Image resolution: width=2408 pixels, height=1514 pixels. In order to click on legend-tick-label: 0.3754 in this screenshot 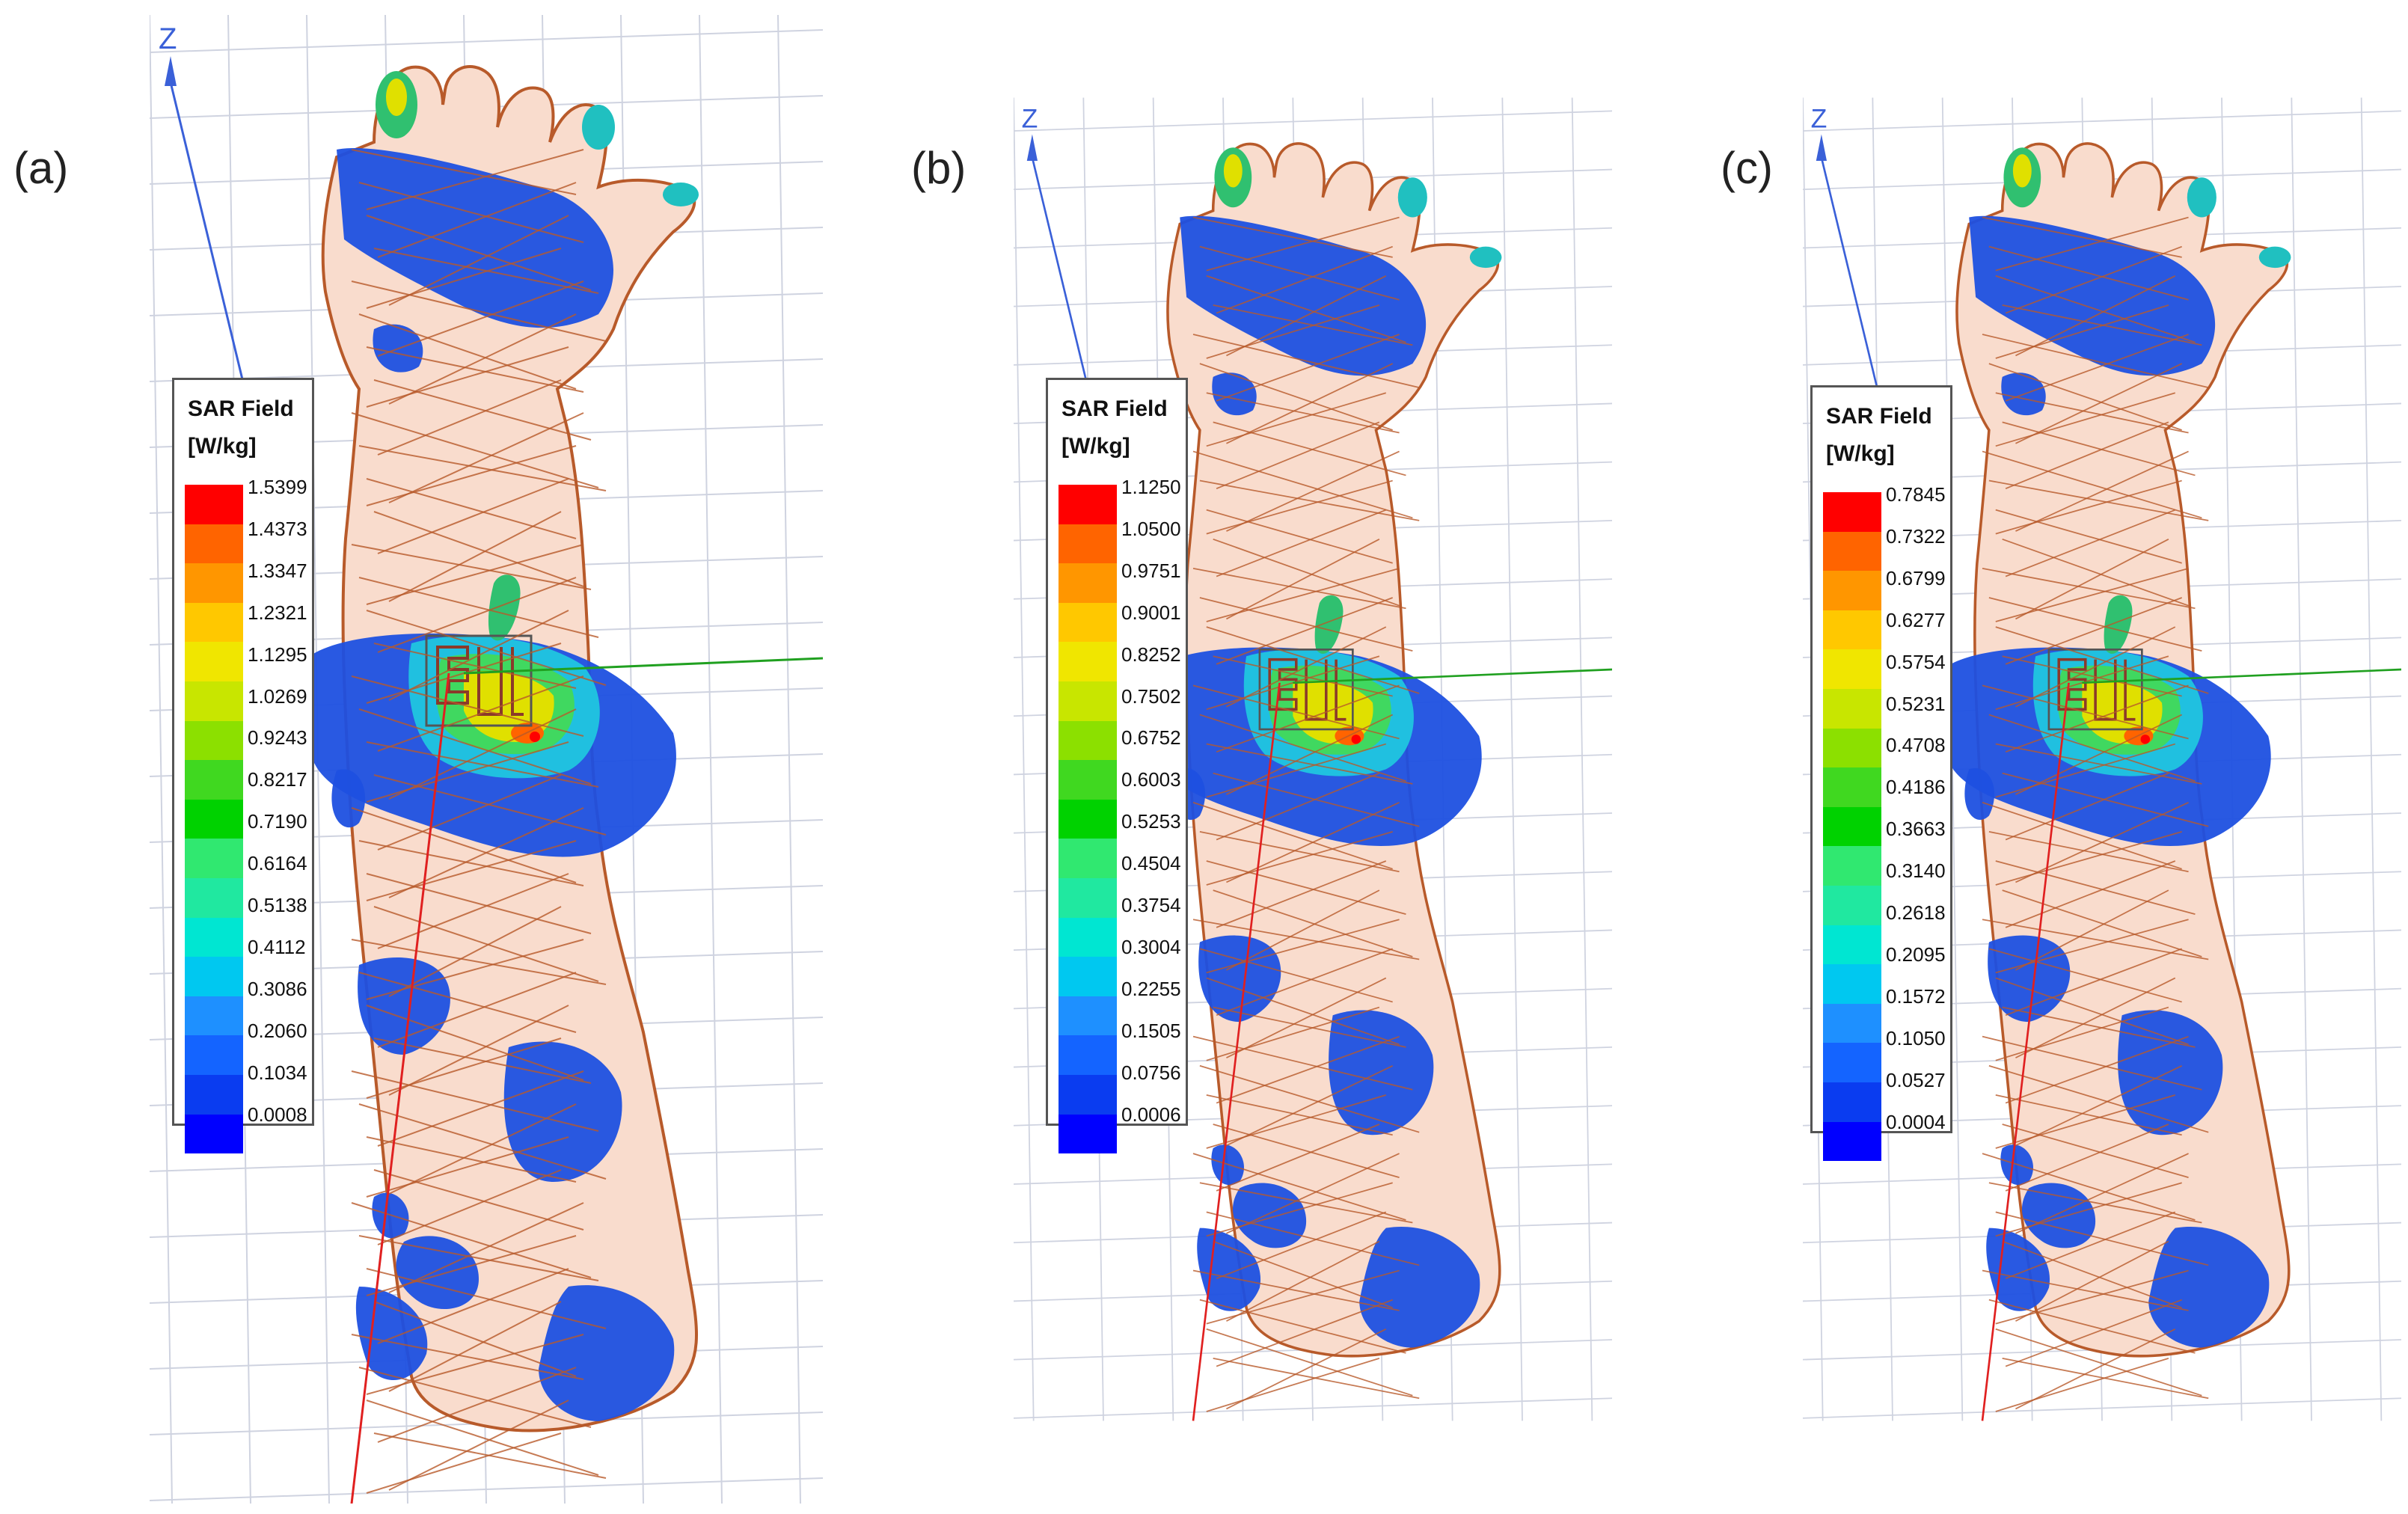, I will do `click(1151, 905)`.